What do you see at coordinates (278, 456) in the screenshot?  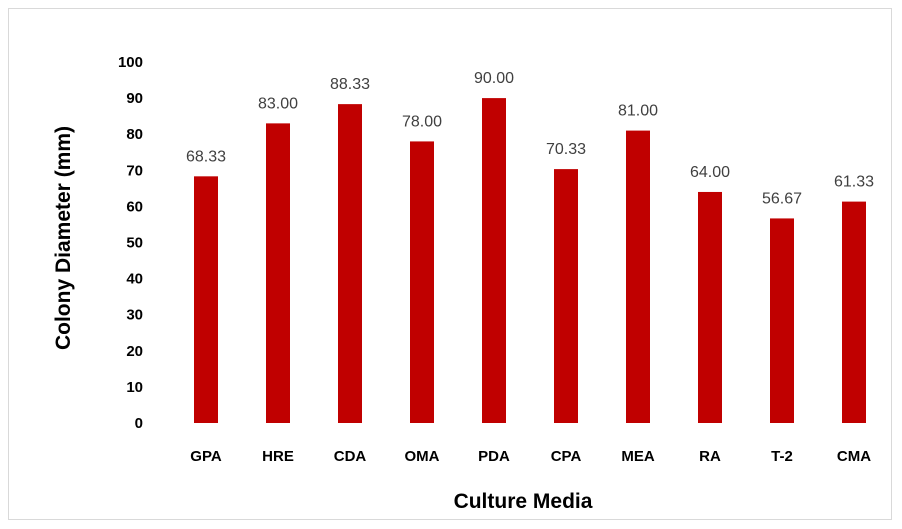 I see `x-tick-label: HRE` at bounding box center [278, 456].